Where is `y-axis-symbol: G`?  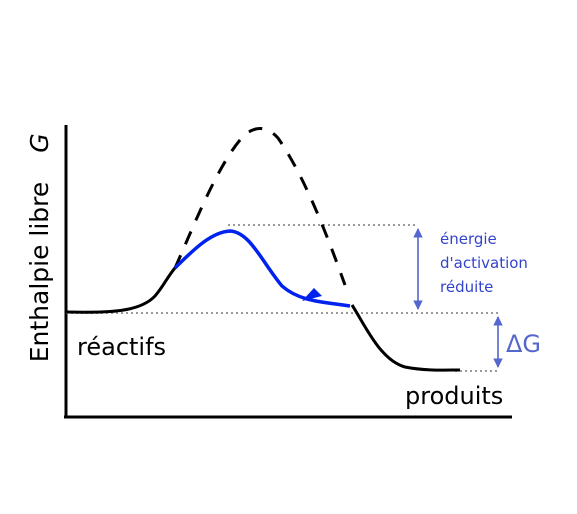 y-axis-symbol: G is located at coordinates (39, 142).